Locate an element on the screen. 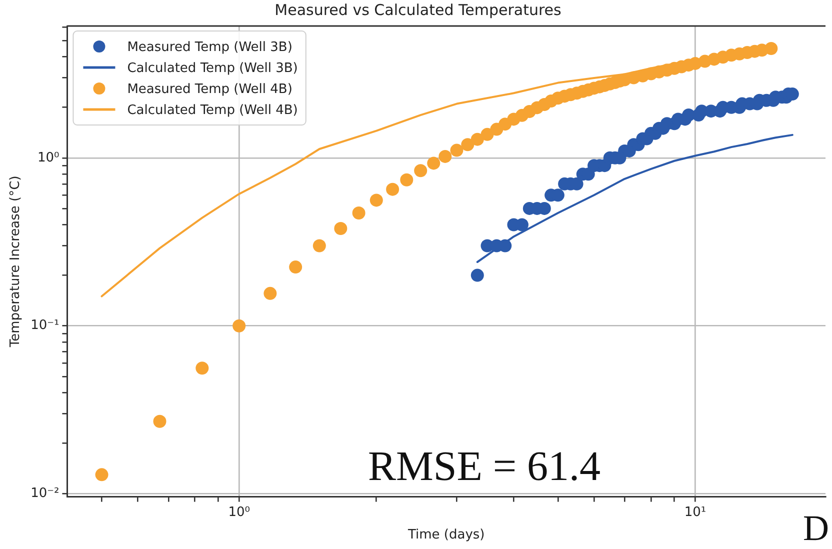  x-tick-label: 10¹ is located at coordinates (695, 512).